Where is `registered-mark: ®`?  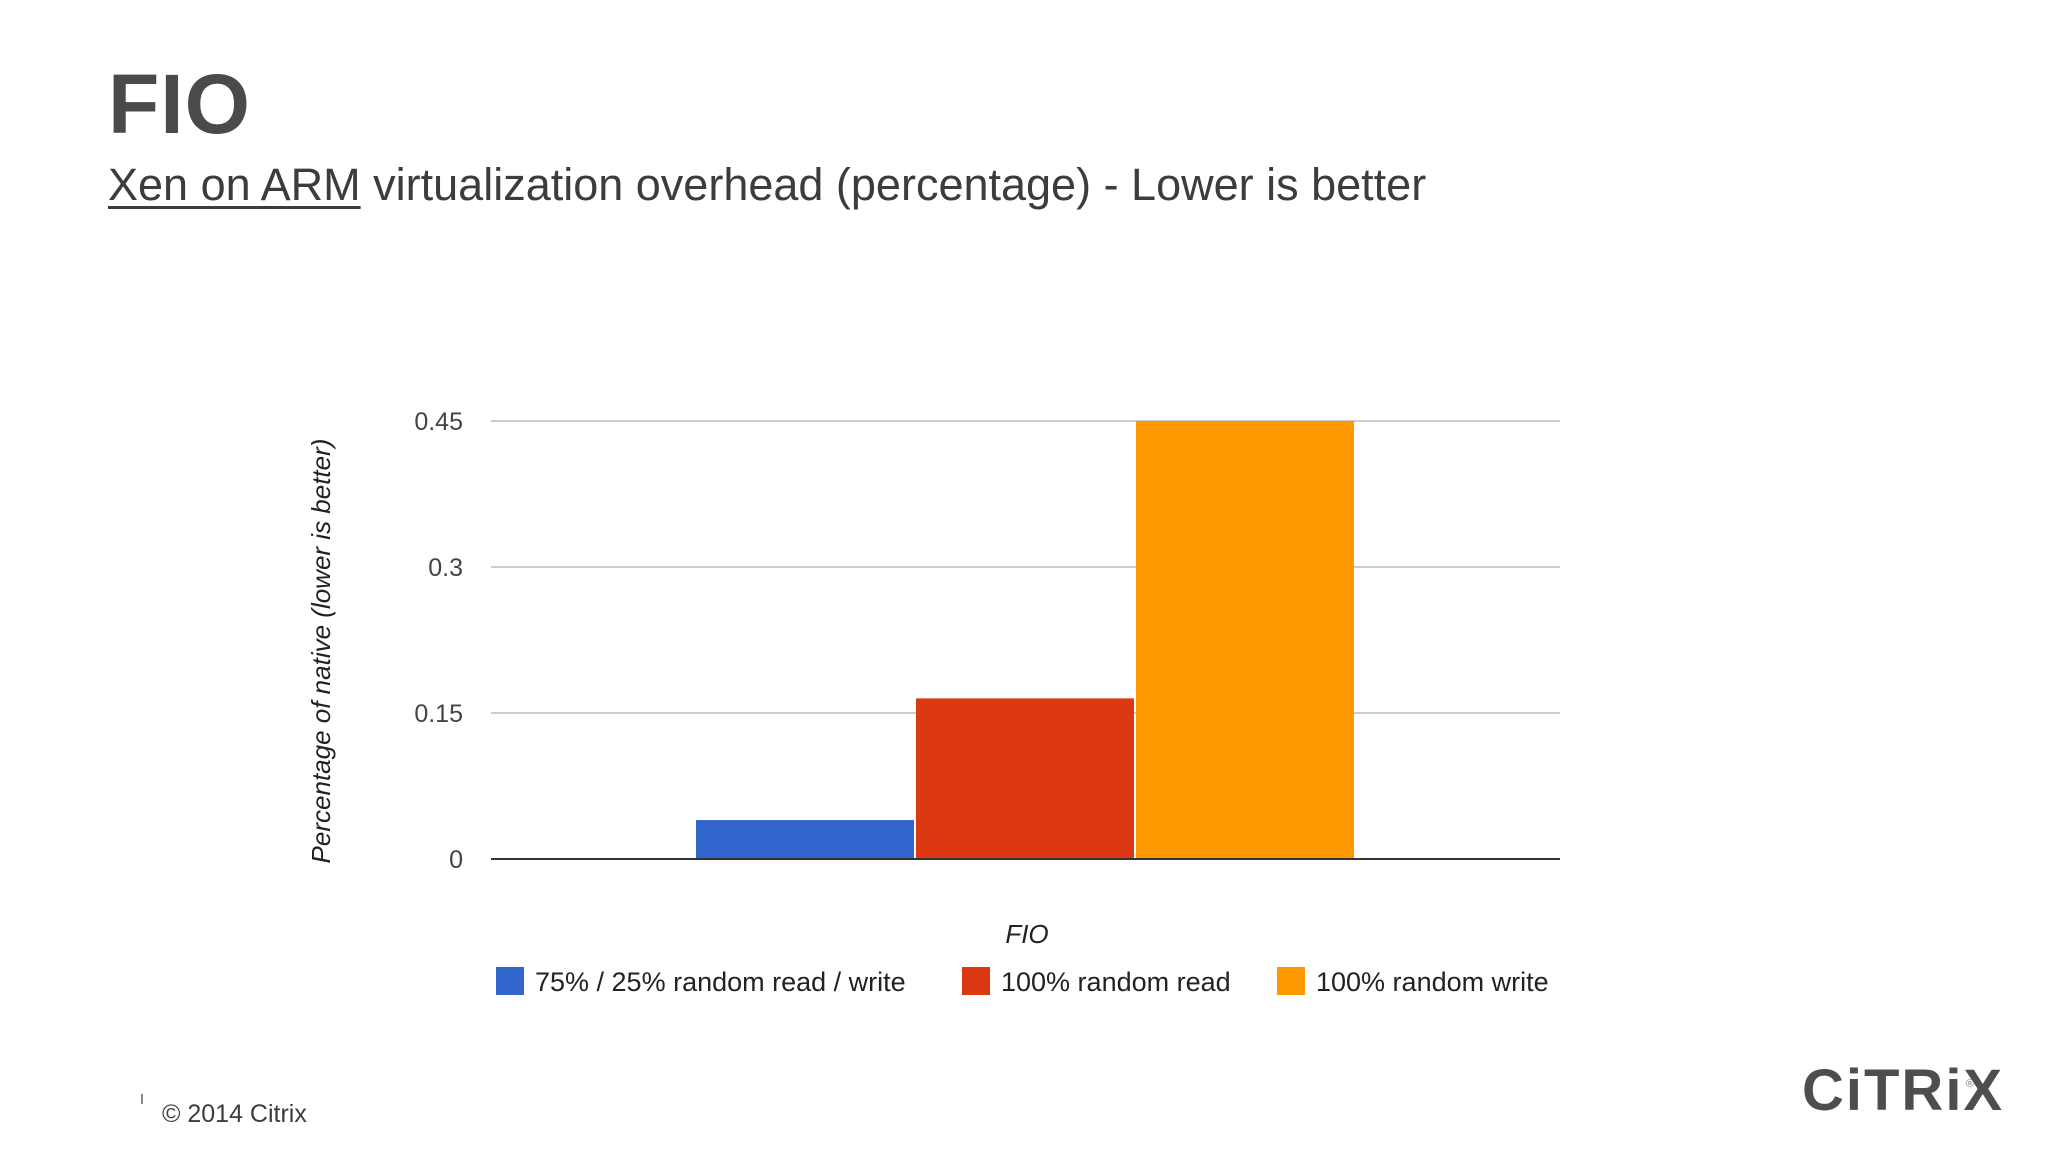 registered-mark: ® is located at coordinates (1970, 1084).